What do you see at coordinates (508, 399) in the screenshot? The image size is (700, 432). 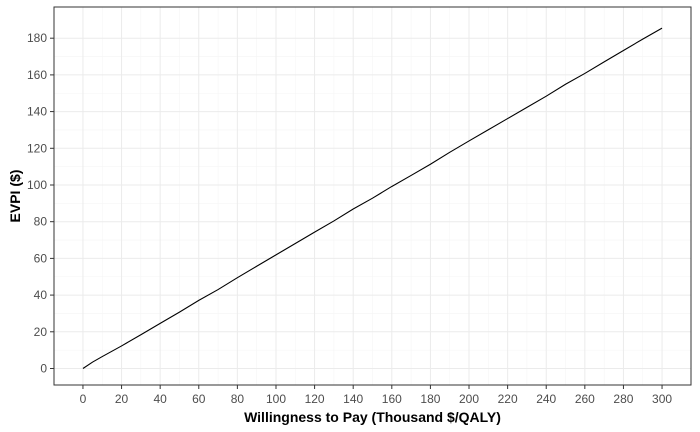 I see `x-tick-label: 220` at bounding box center [508, 399].